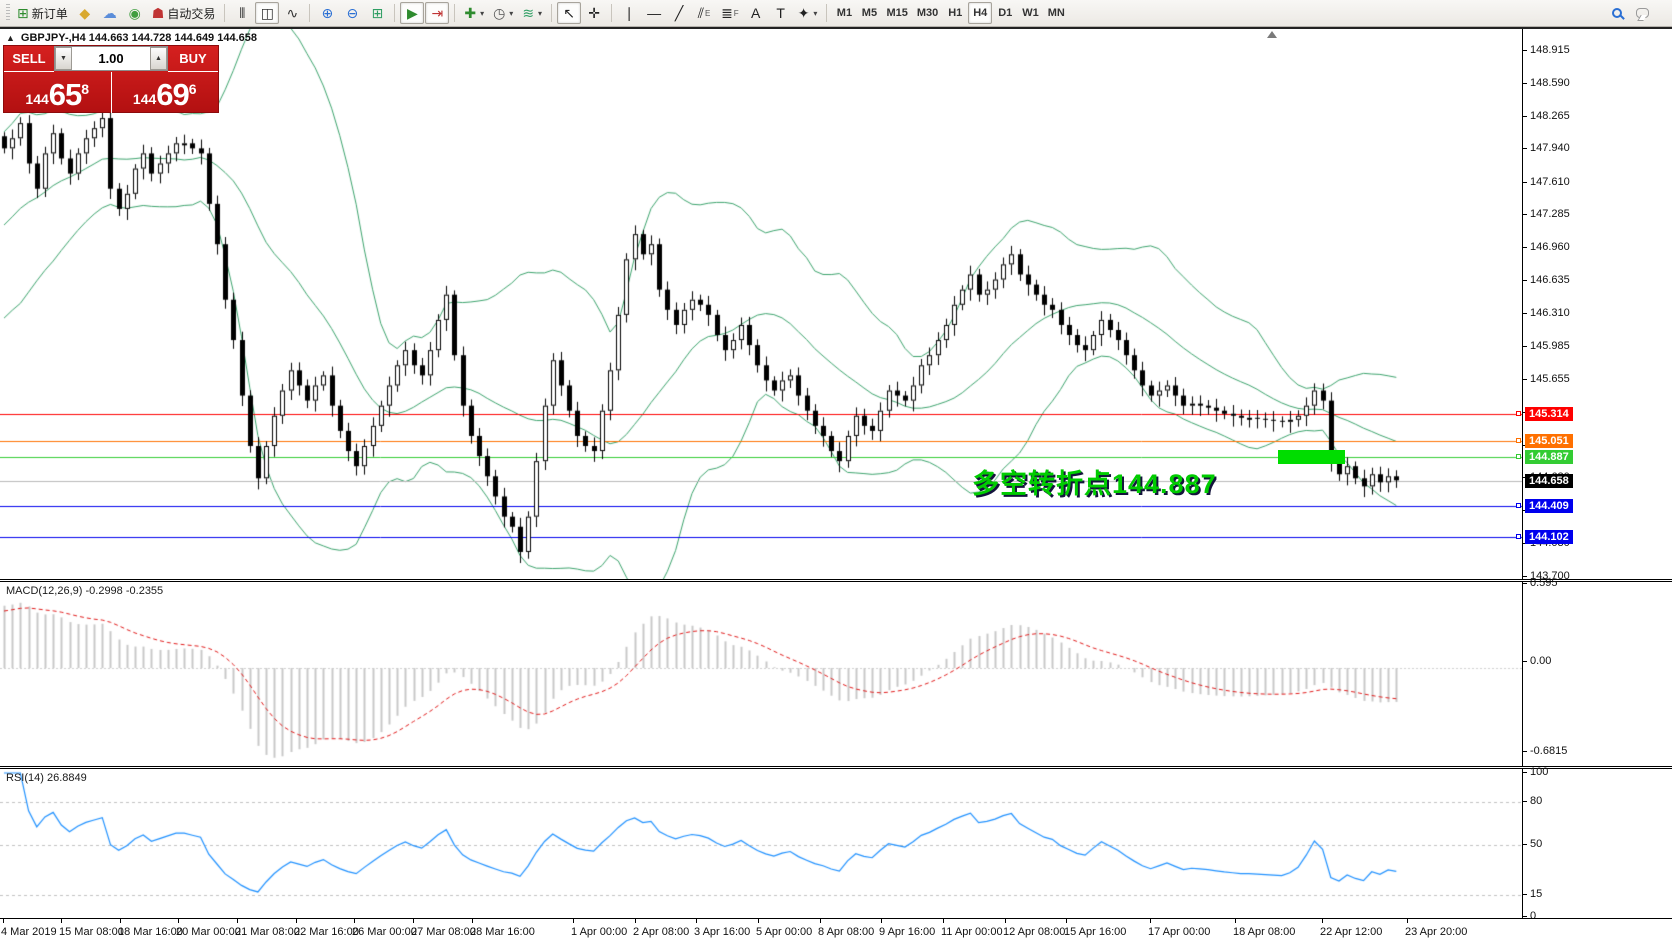  Describe the element at coordinates (384, 932) in the screenshot. I see `time-label: 26 Mar 00:00` at that location.